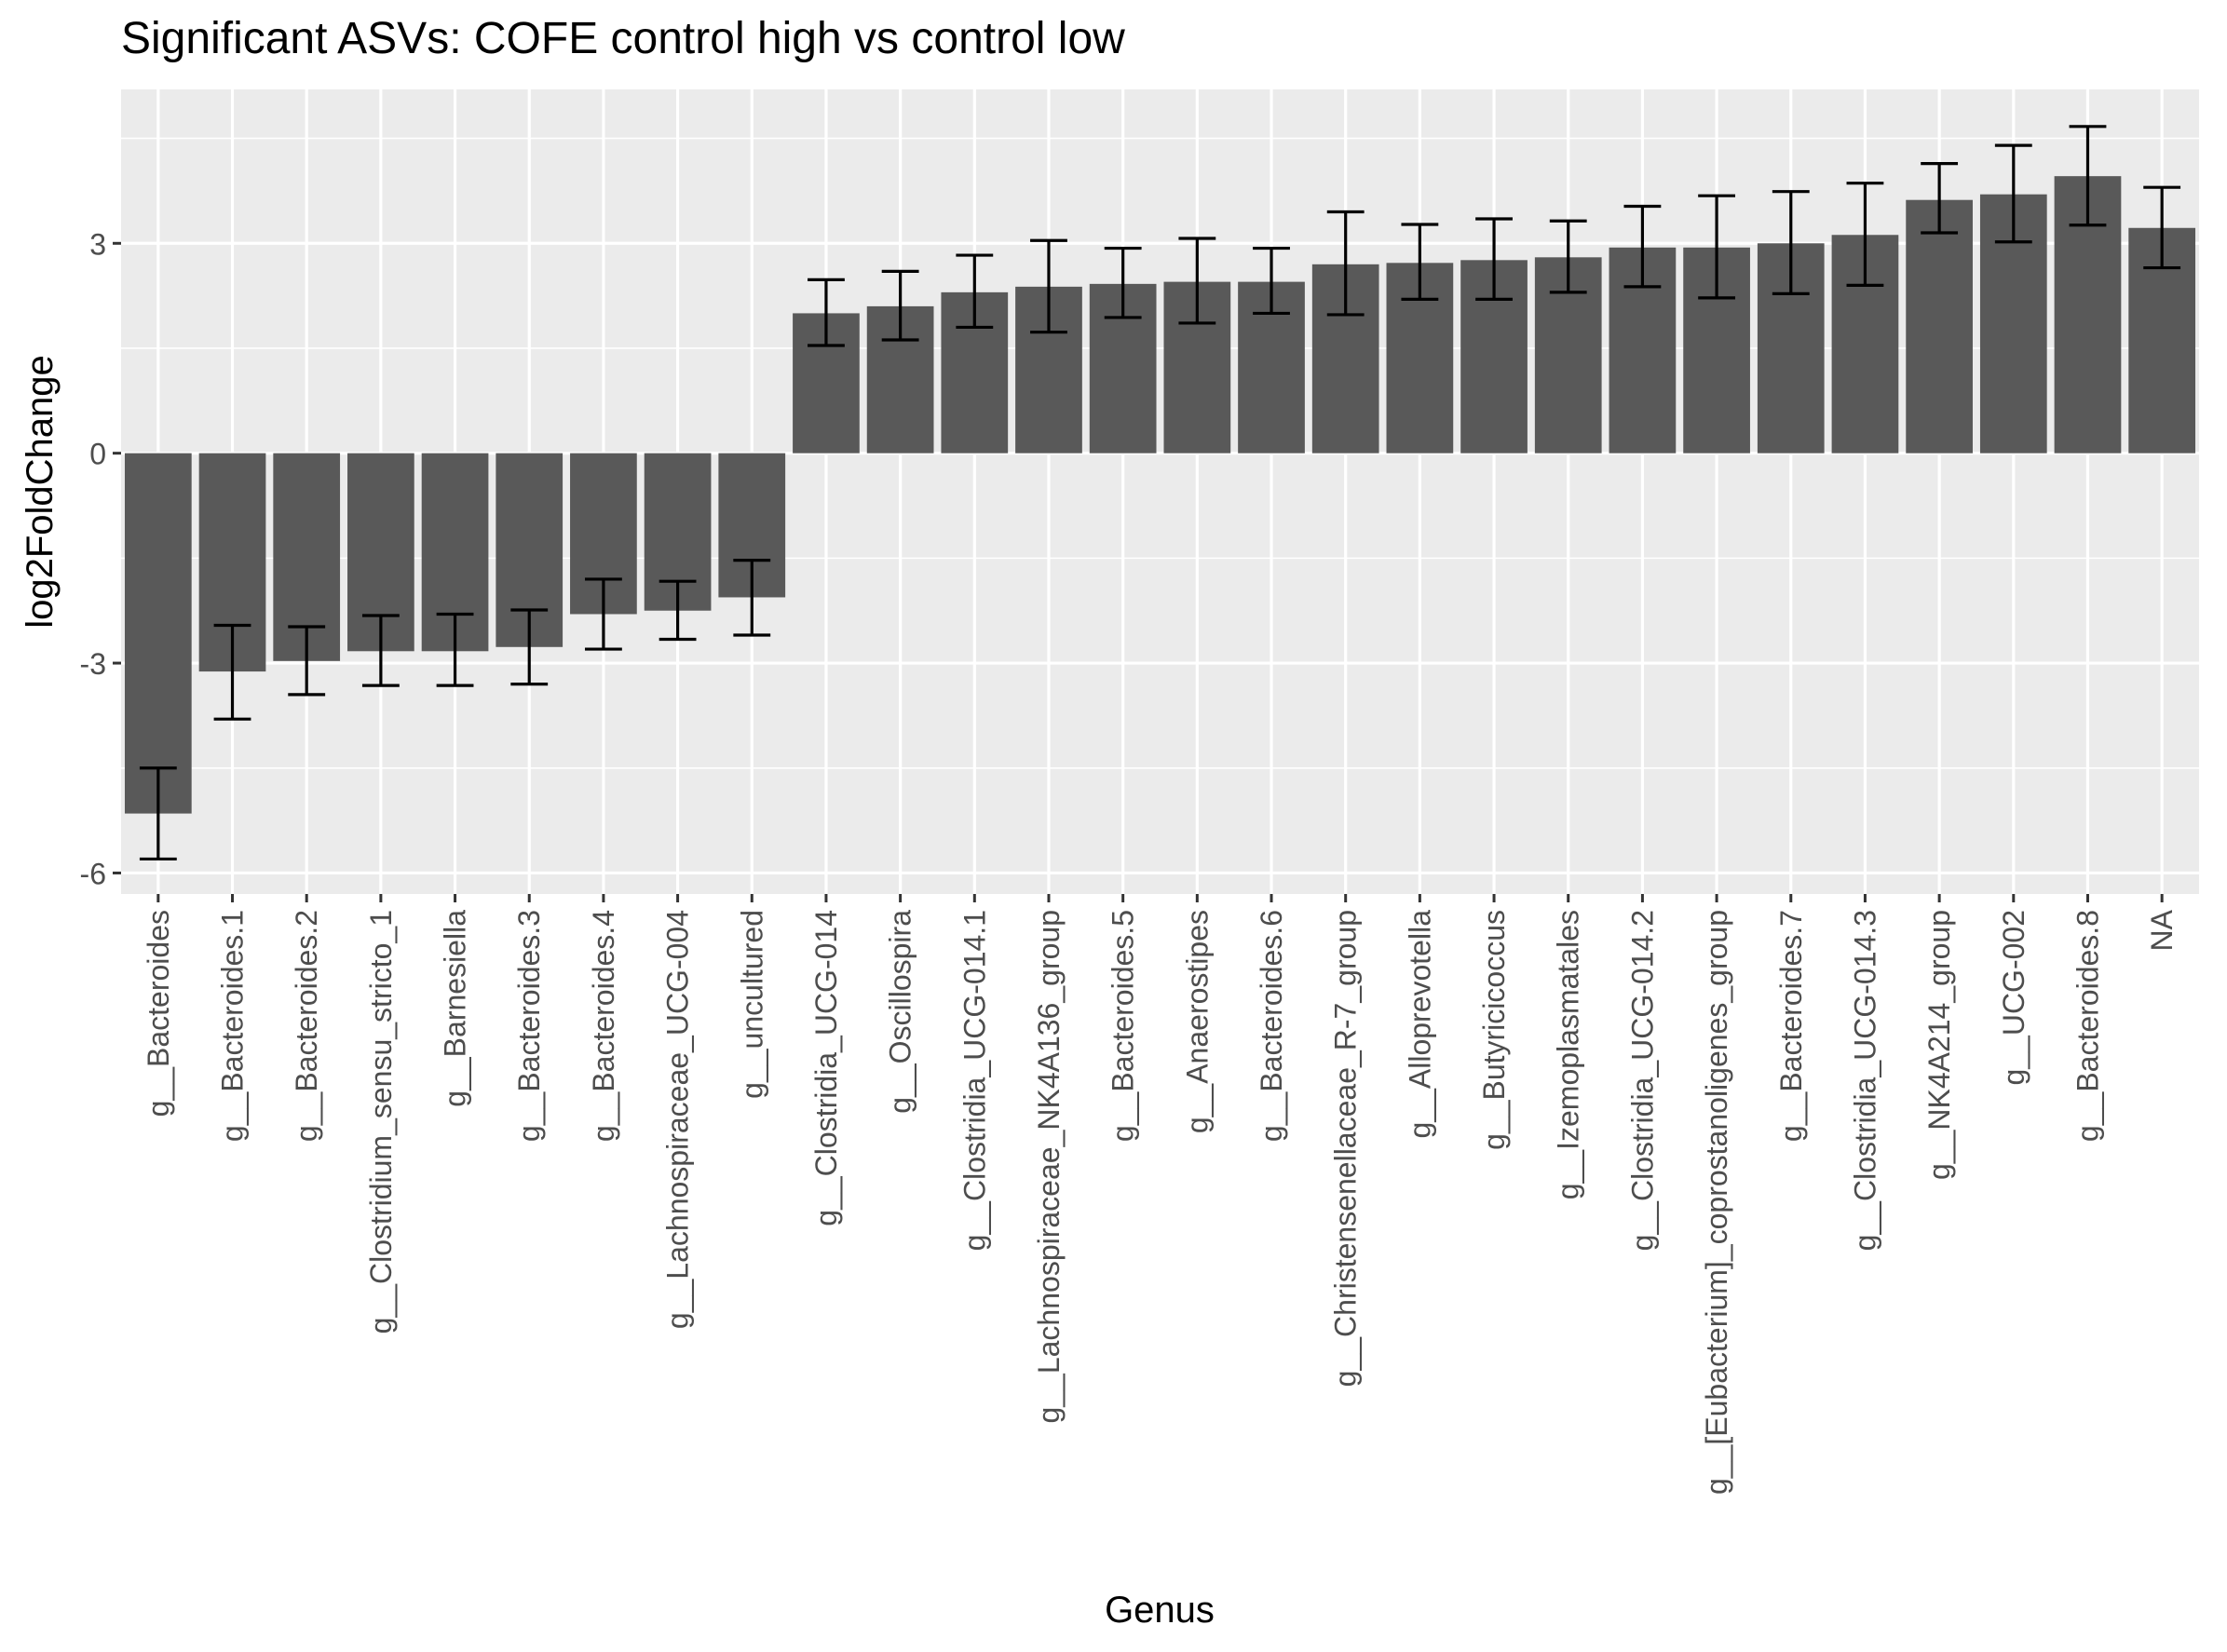  What do you see at coordinates (678, 1119) in the screenshot?
I see `x-tick-label: g__Lachnospiraceae_UCG-004` at bounding box center [678, 1119].